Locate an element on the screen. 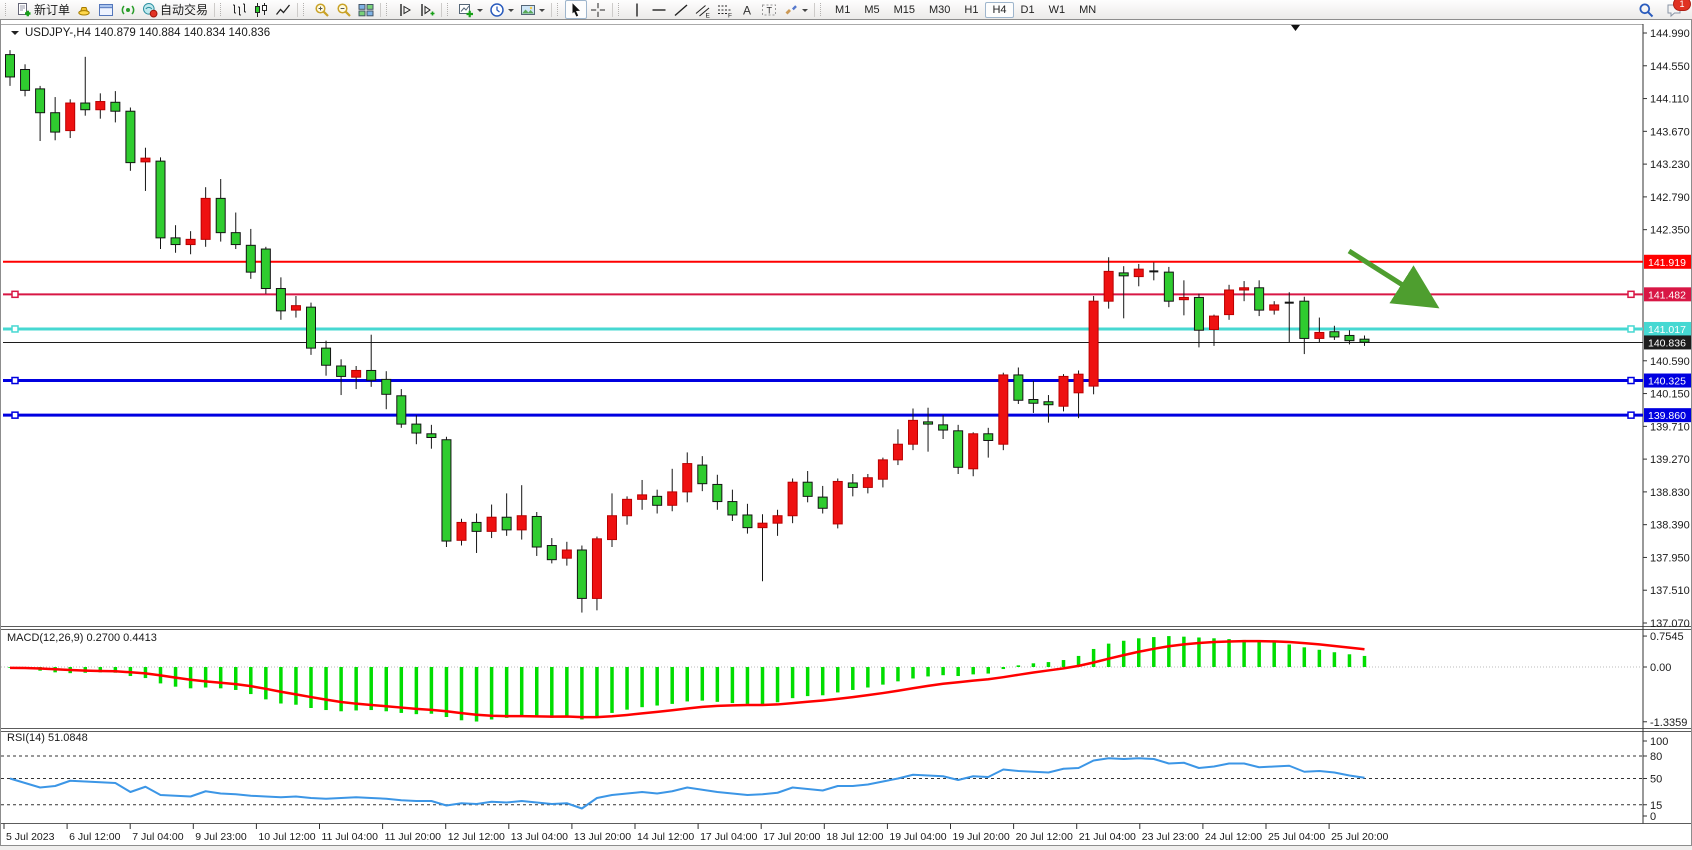 This screenshot has height=850, width=1692. timeframe-h1-button: H1 is located at coordinates (971, 9).